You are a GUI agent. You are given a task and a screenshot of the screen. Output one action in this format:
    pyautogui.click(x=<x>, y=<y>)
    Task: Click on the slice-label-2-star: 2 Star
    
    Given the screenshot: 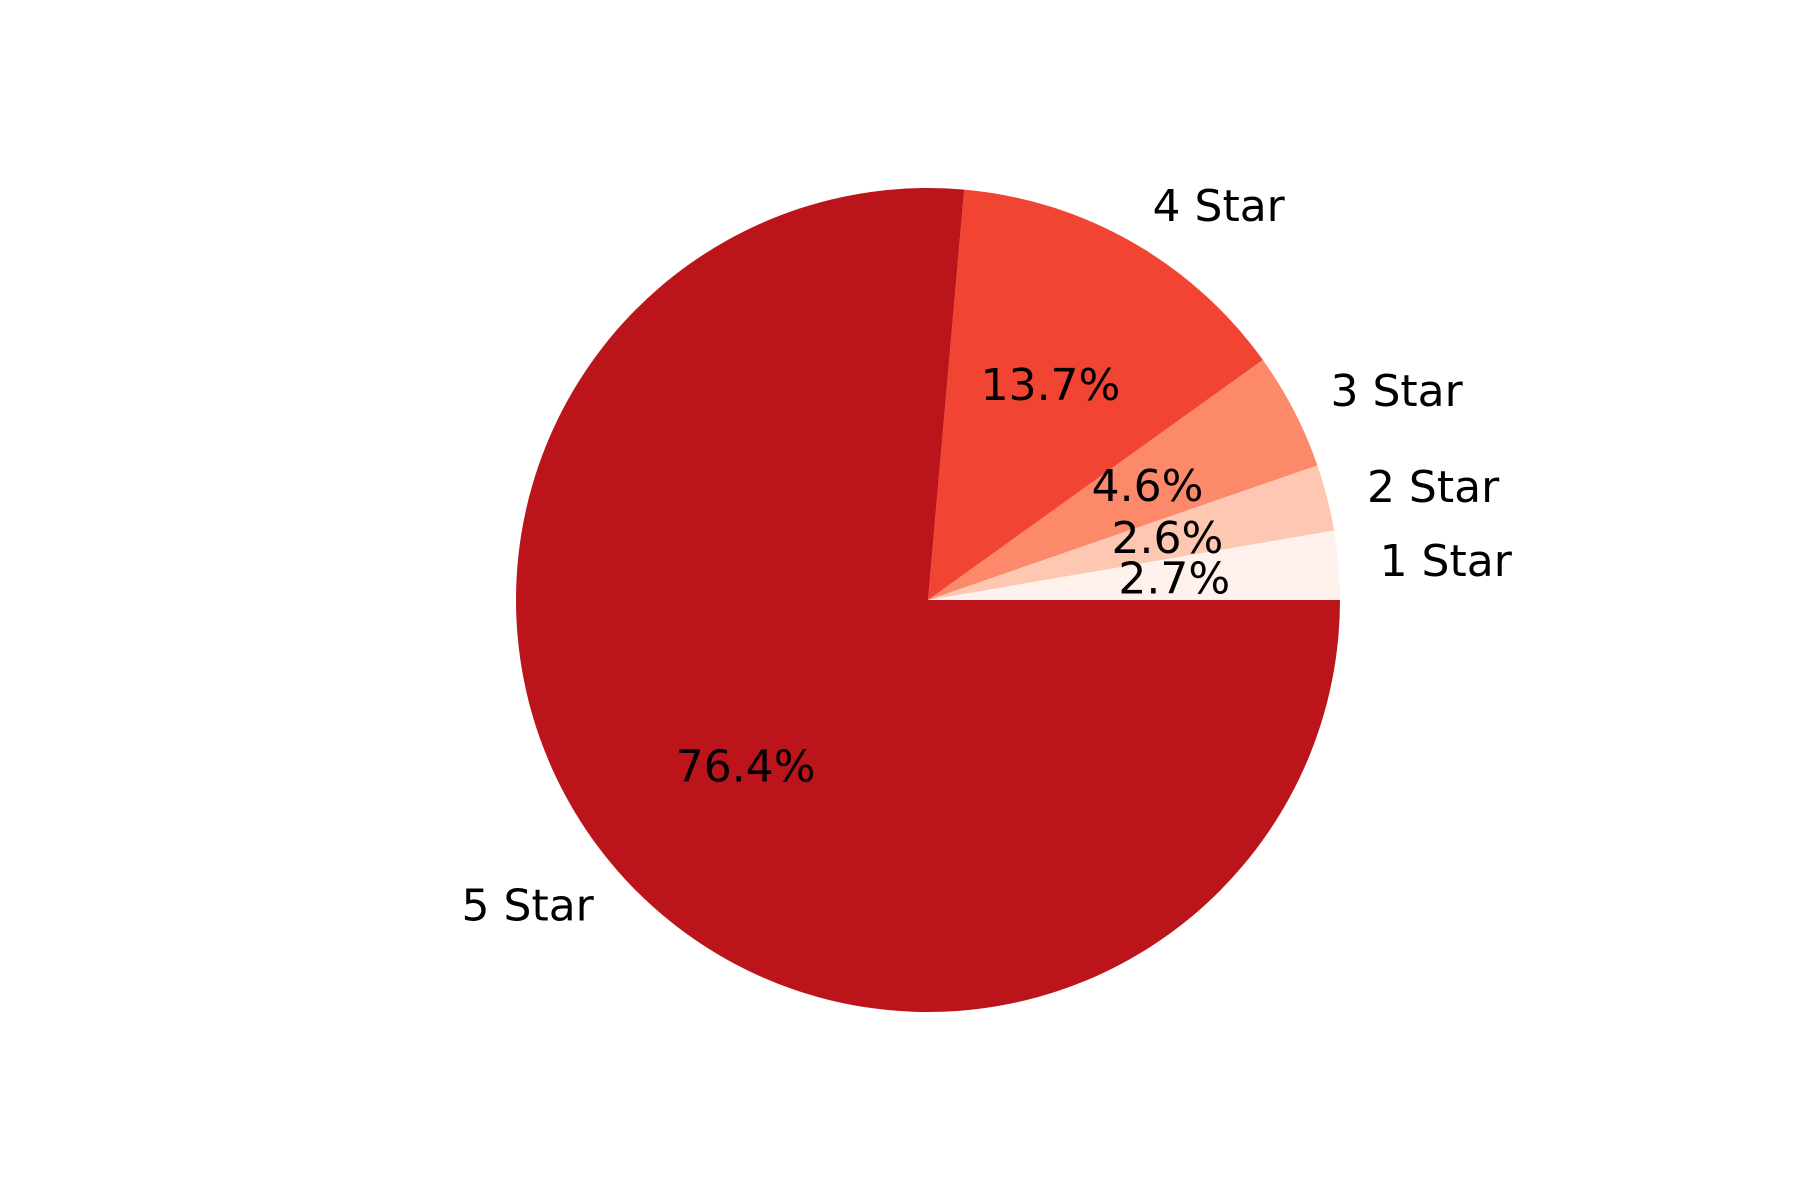 What is the action you would take?
    pyautogui.click(x=1433, y=487)
    